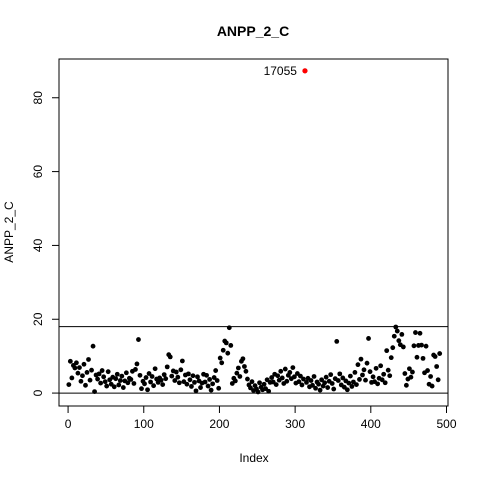 The width and height of the screenshot is (480, 480). What do you see at coordinates (305, 71) in the screenshot?
I see `highlighted-point` at bounding box center [305, 71].